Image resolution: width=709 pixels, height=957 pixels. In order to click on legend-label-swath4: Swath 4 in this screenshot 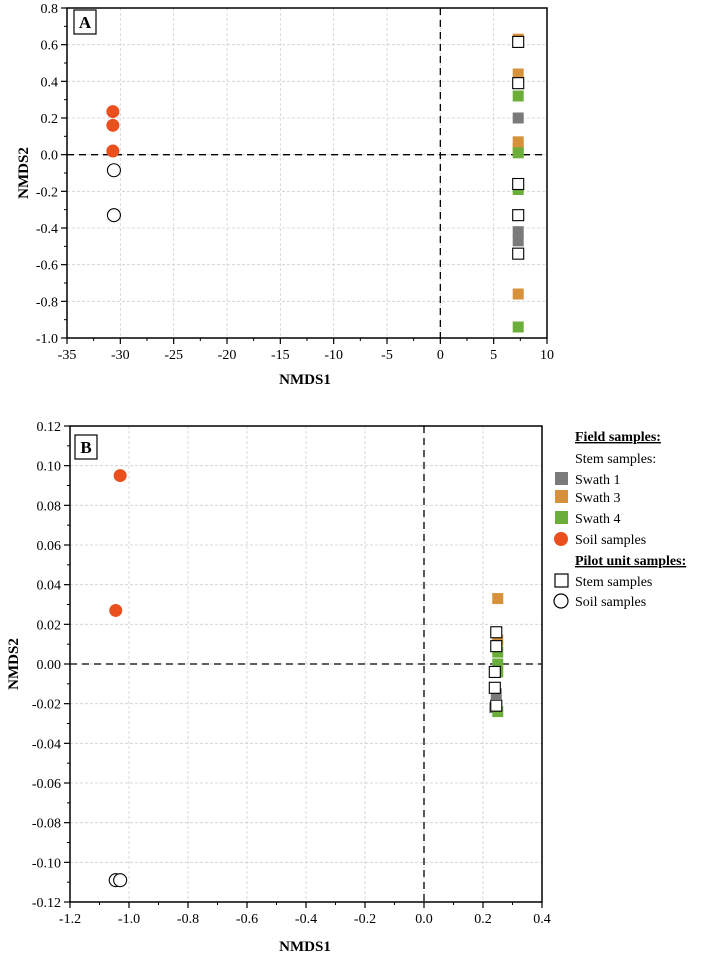, I will do `click(598, 519)`.